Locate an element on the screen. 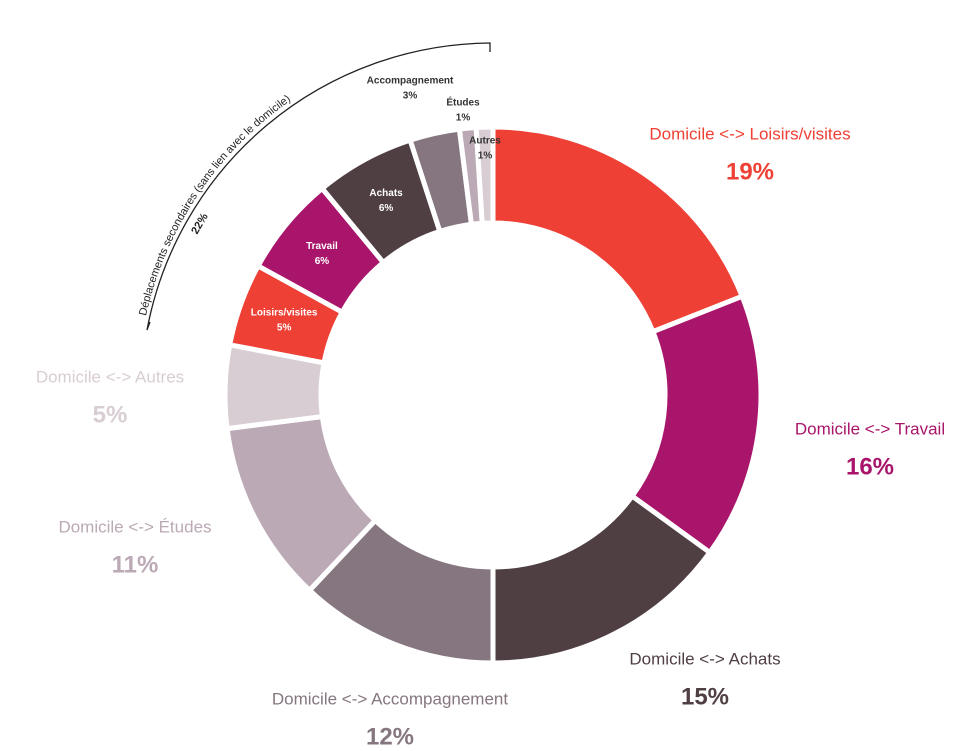 The height and width of the screenshot is (751, 980). category-label: Accompagnement is located at coordinates (410, 81).